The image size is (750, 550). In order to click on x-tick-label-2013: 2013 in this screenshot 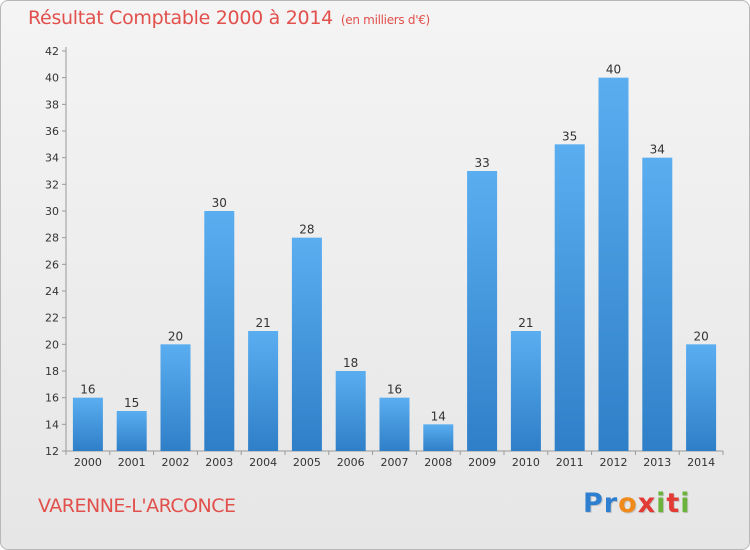, I will do `click(657, 462)`.